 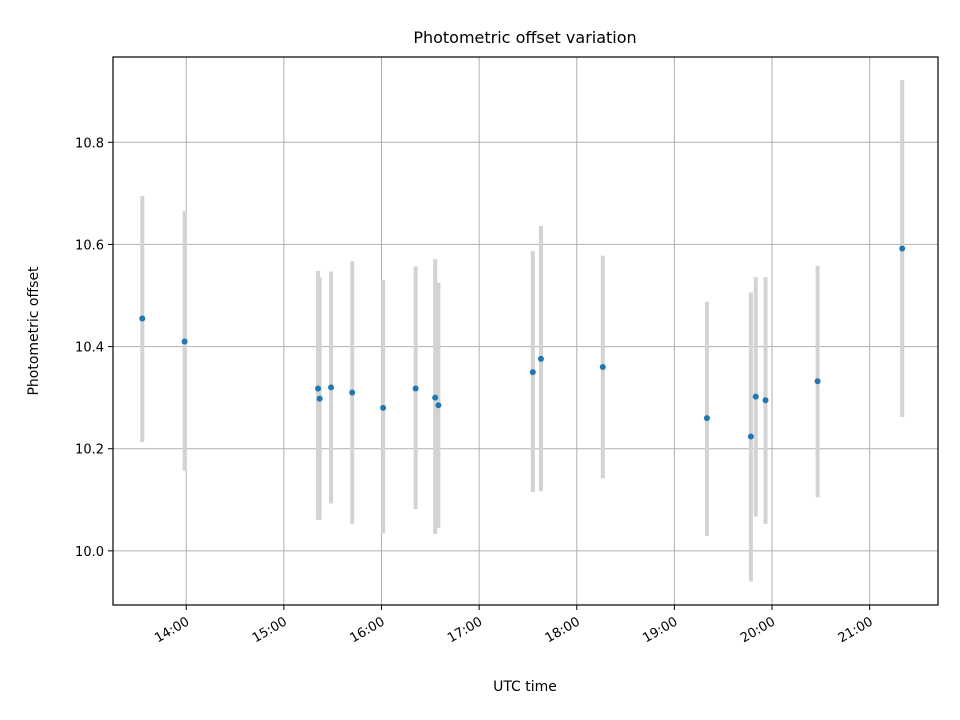 I want to click on y-tick-label: 10.0, so click(x=89, y=552).